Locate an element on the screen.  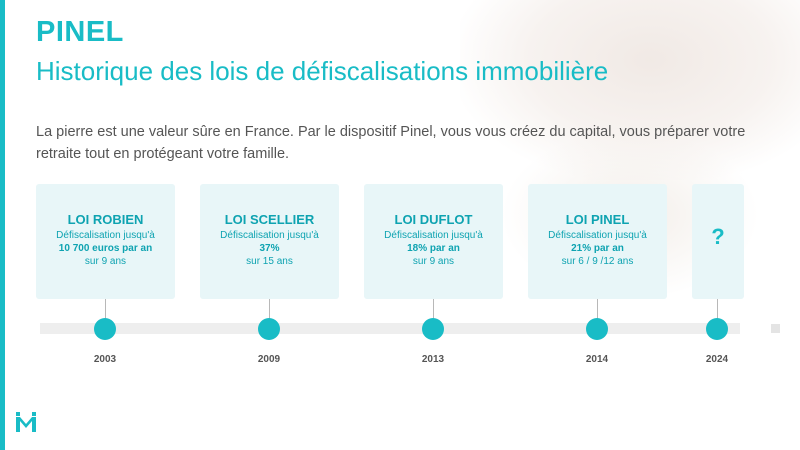
year-label: 2024 is located at coordinates (717, 359).